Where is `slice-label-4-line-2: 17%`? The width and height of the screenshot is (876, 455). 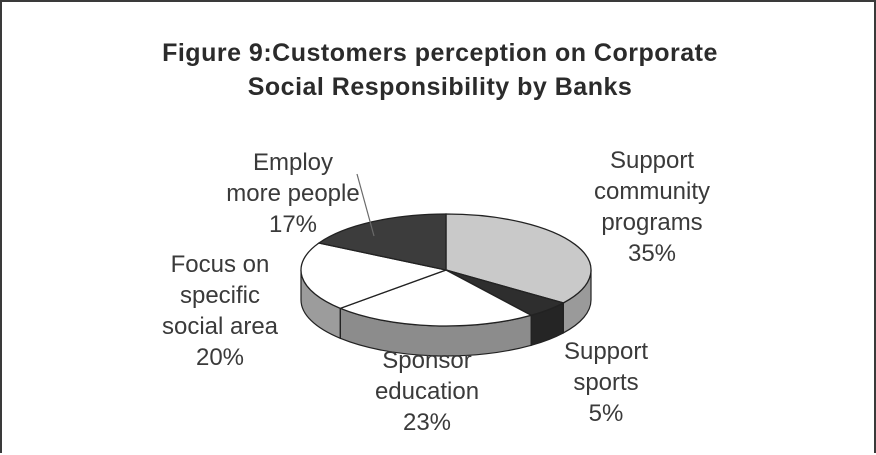
slice-label-4-line-2: 17% is located at coordinates (293, 224).